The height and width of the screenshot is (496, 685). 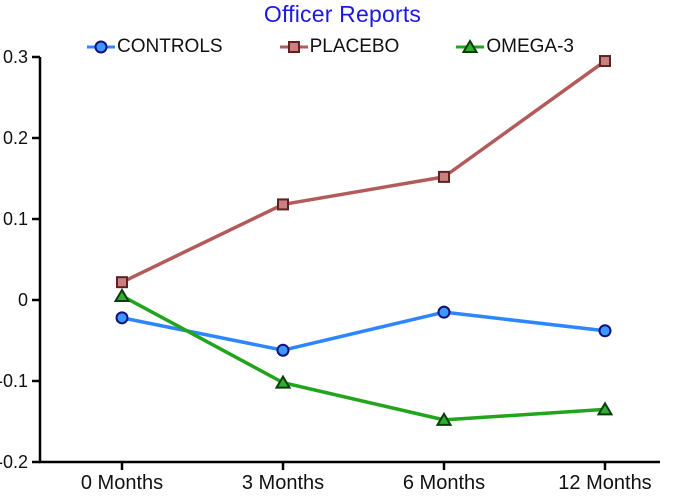 What do you see at coordinates (15, 219) in the screenshot?
I see `y-tick-label: 0.1` at bounding box center [15, 219].